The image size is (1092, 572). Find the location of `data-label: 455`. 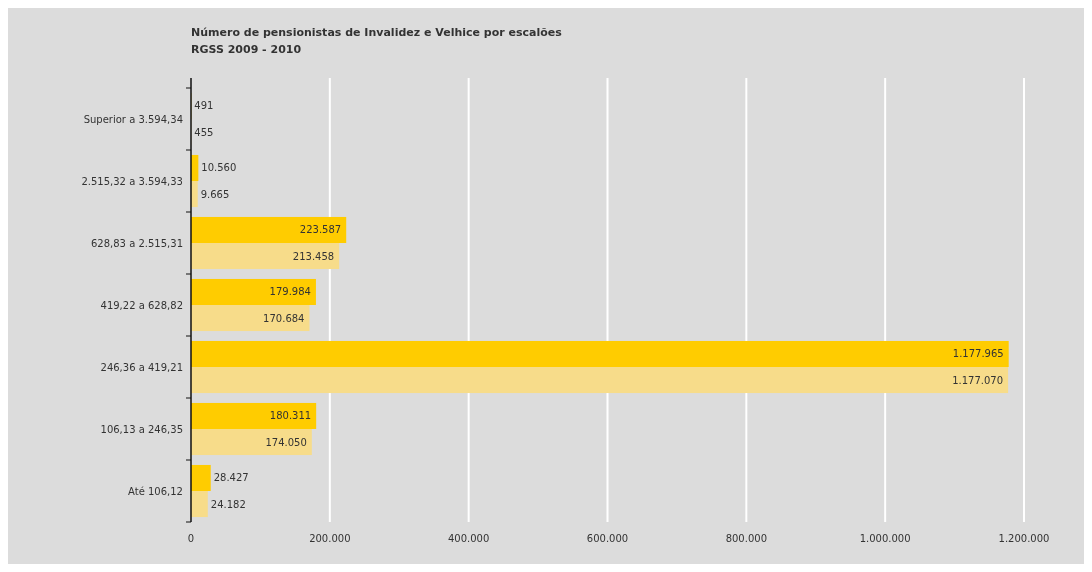

data-label: 455 is located at coordinates (204, 132).